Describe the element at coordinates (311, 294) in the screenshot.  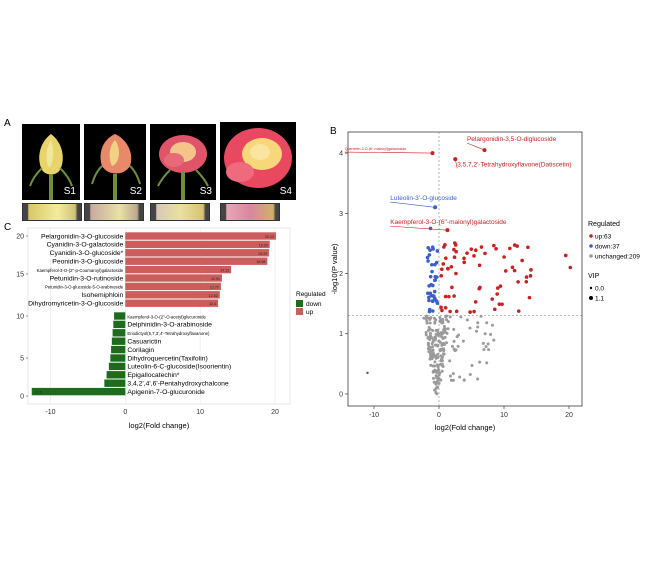
I see `legend-title: Regulated` at that location.